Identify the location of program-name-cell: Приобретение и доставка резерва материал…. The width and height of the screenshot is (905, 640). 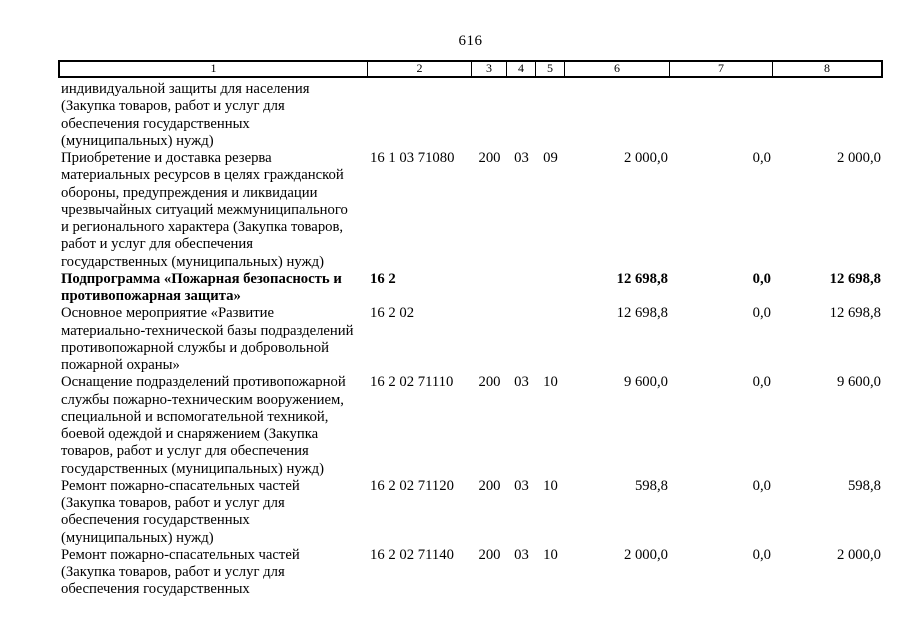
(204, 210).